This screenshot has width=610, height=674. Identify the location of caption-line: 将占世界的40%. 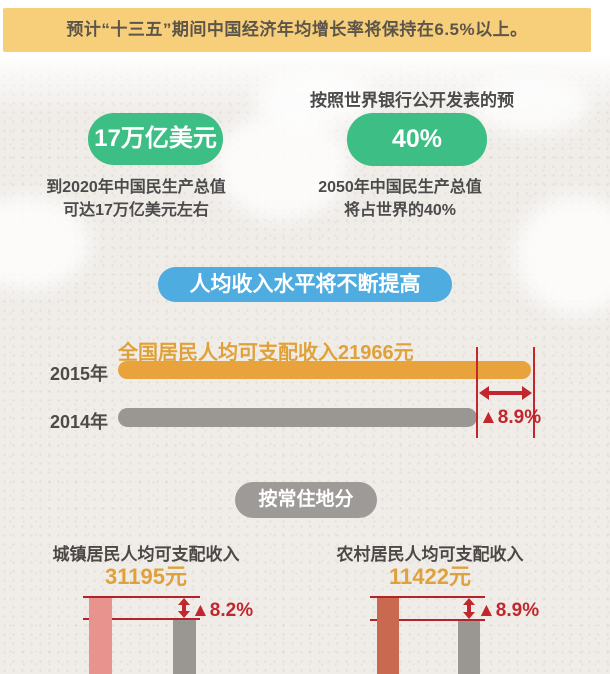
(400, 210).